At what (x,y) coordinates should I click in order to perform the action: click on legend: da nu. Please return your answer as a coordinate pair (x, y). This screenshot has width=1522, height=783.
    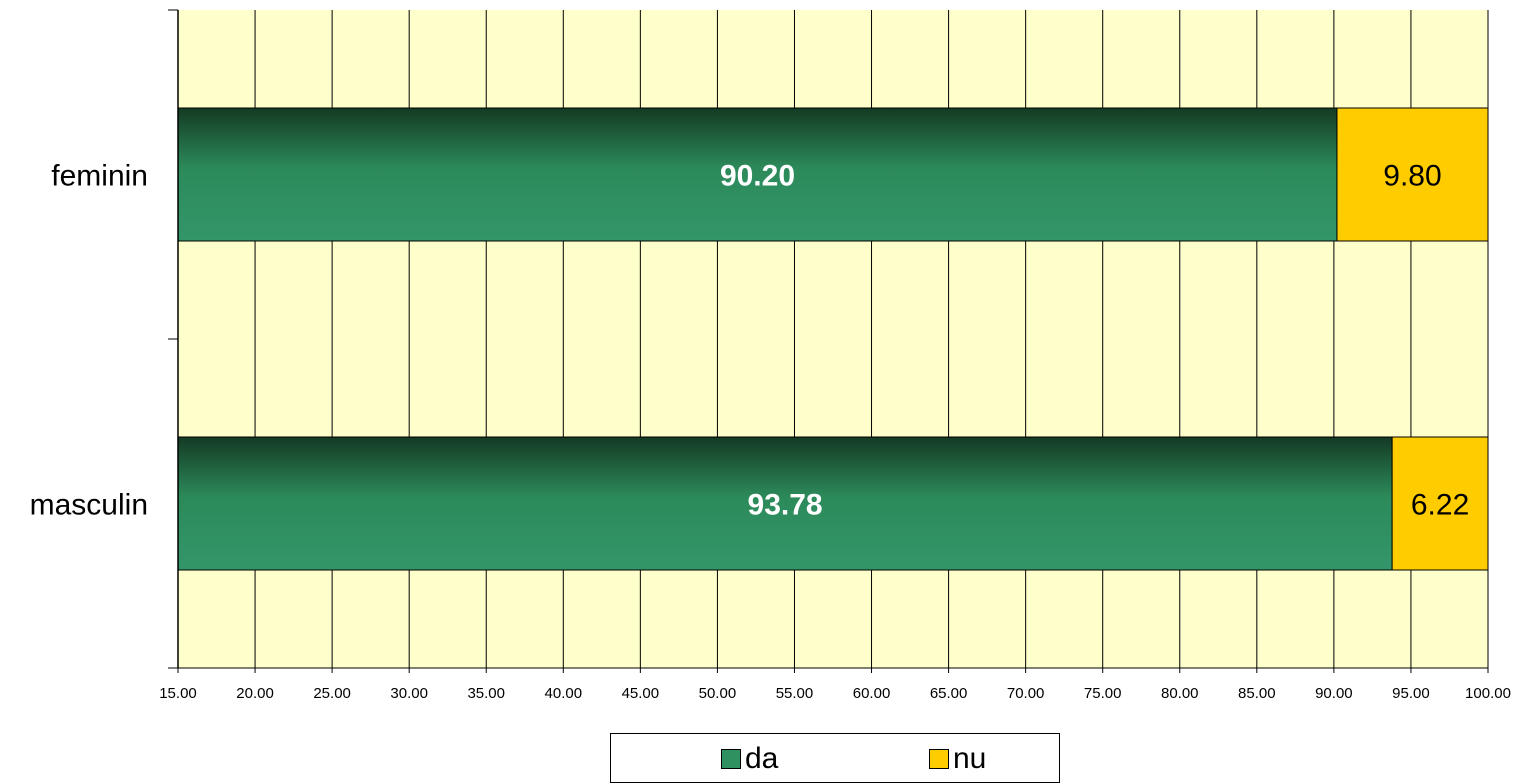
    Looking at the image, I should click on (835, 758).